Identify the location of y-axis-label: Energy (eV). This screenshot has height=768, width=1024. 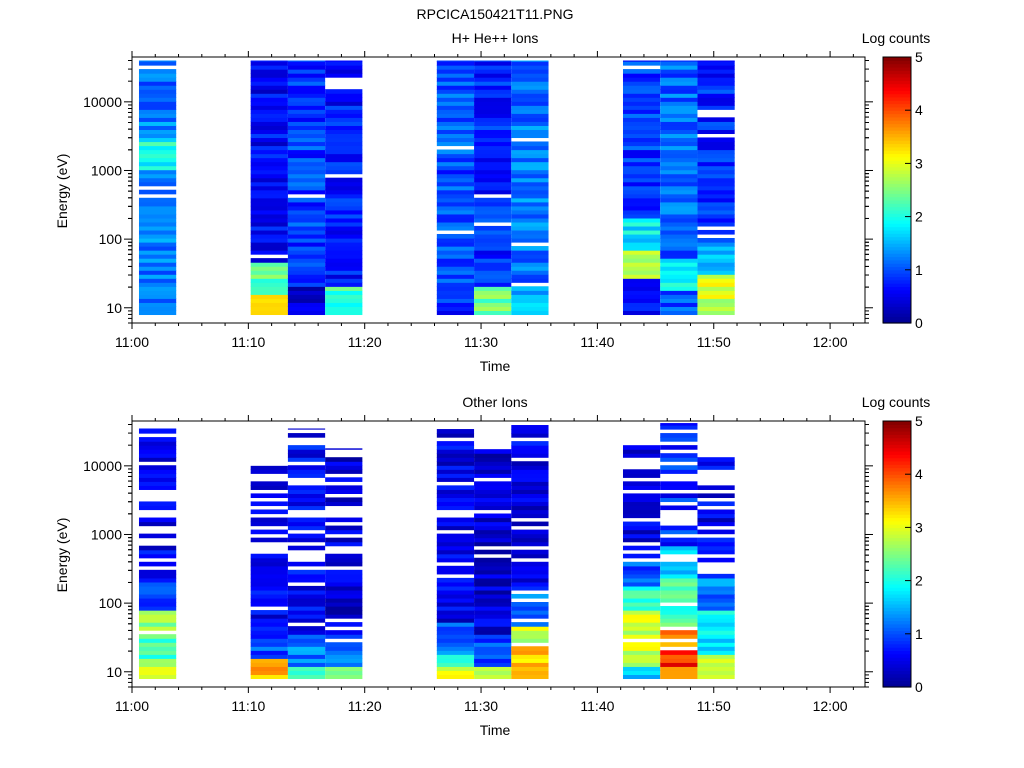
(62, 191).